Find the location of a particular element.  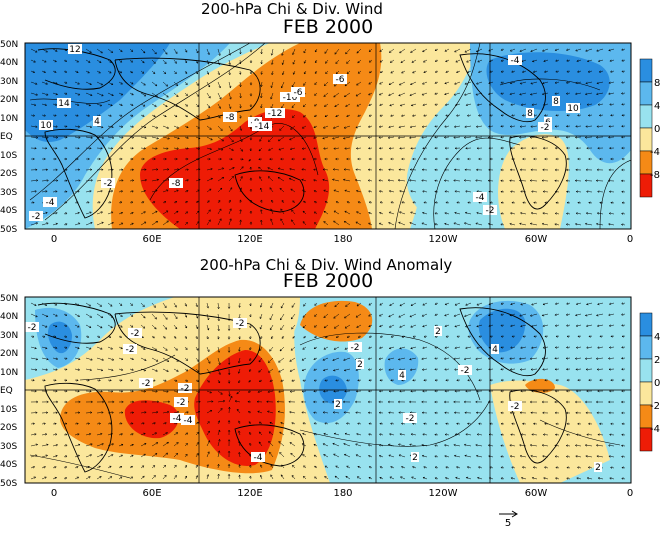

contour-label: 12 is located at coordinates (74, 50).